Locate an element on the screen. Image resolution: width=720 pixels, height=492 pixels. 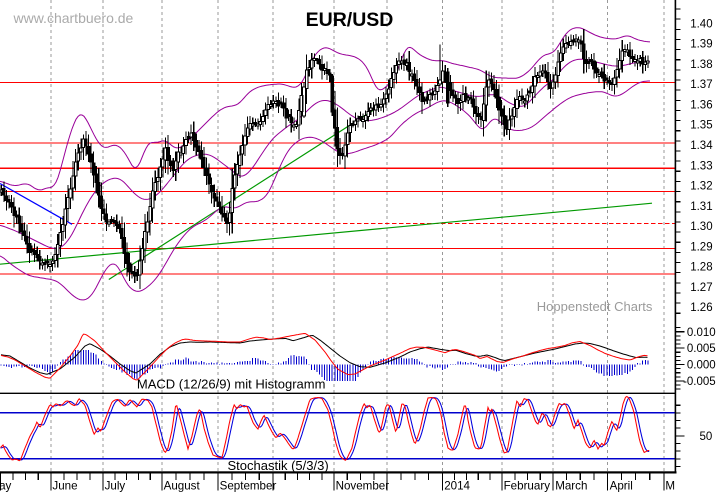
svg-text: 1.35 is located at coordinates (701, 126).